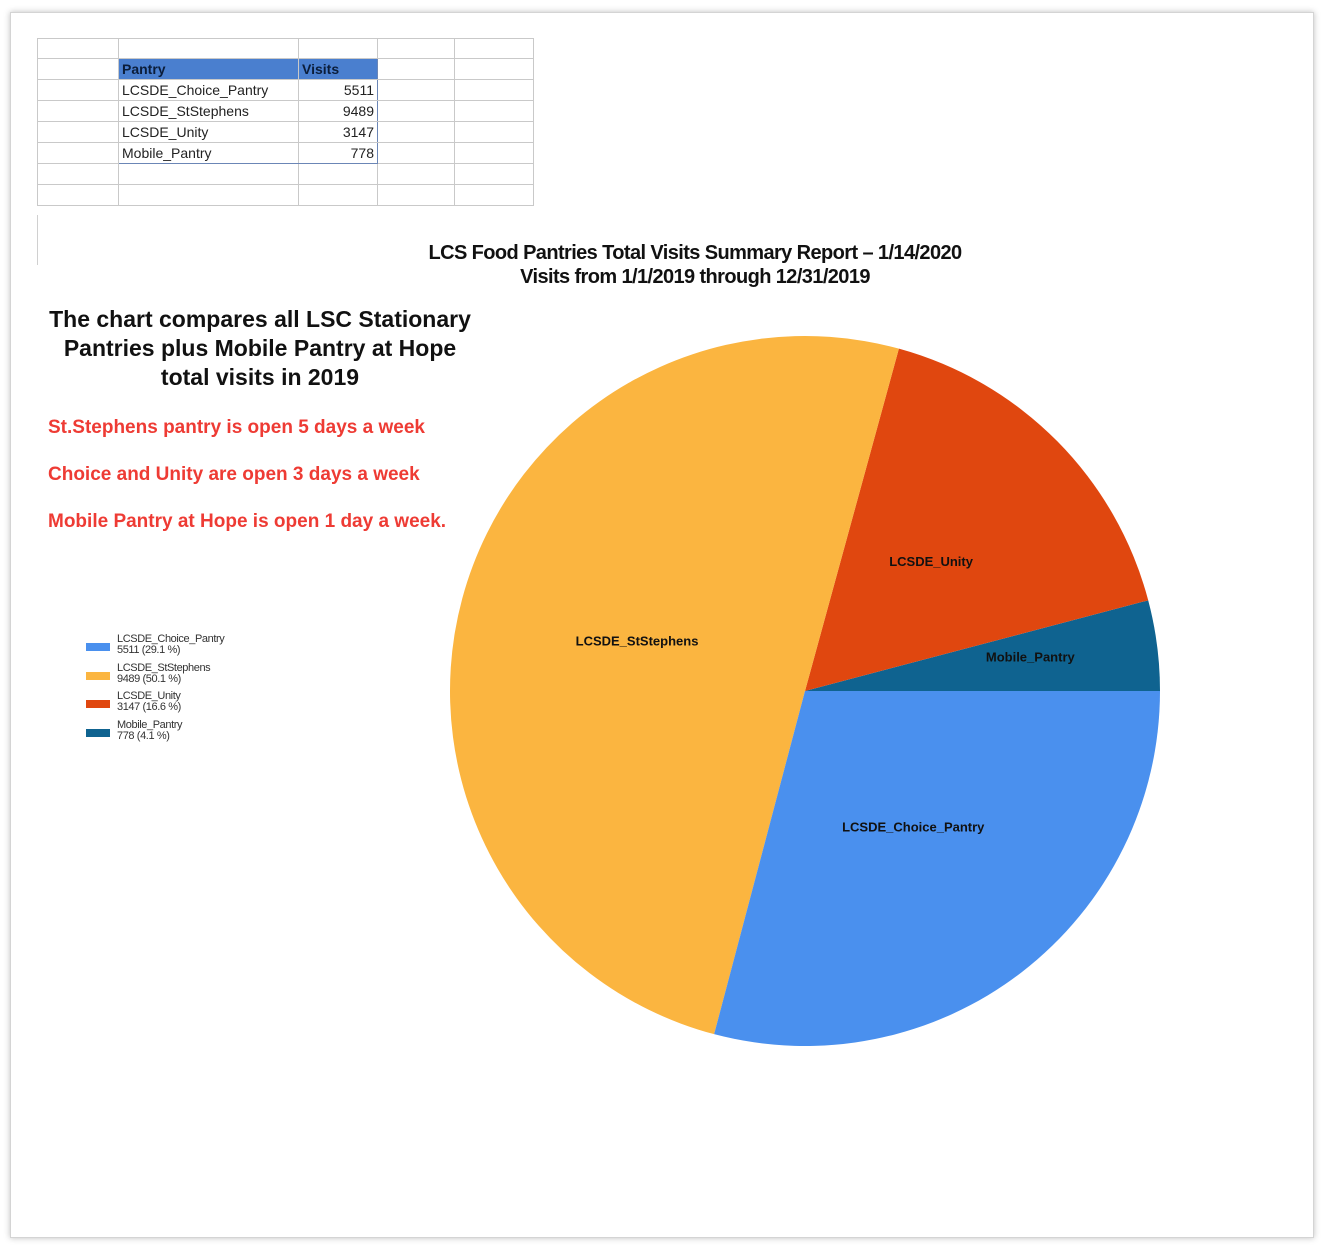 This screenshot has height=1245, width=1326. What do you see at coordinates (208, 132) in the screenshot?
I see `table-cell-pantry: LCSDE_Unity` at bounding box center [208, 132].